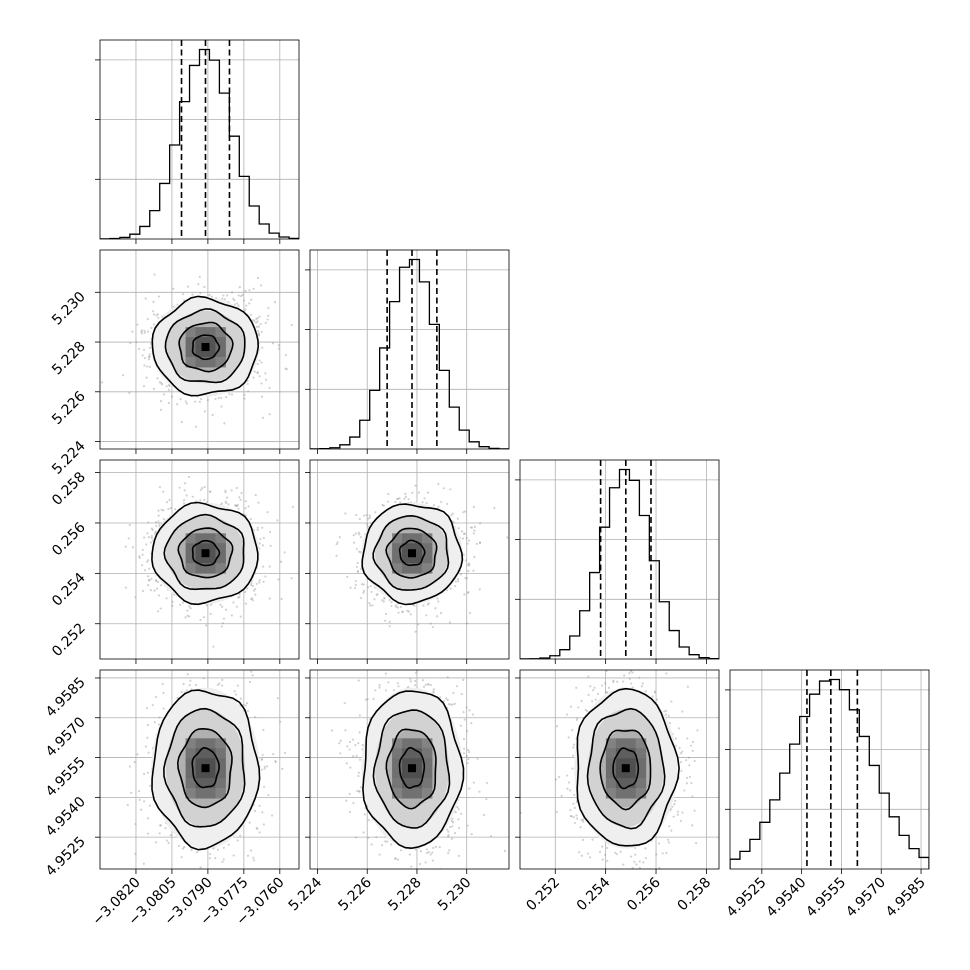 The height and width of the screenshot is (970, 970). Describe the element at coordinates (69, 408) in the screenshot. I see `y-tick-label: 5.226` at that location.